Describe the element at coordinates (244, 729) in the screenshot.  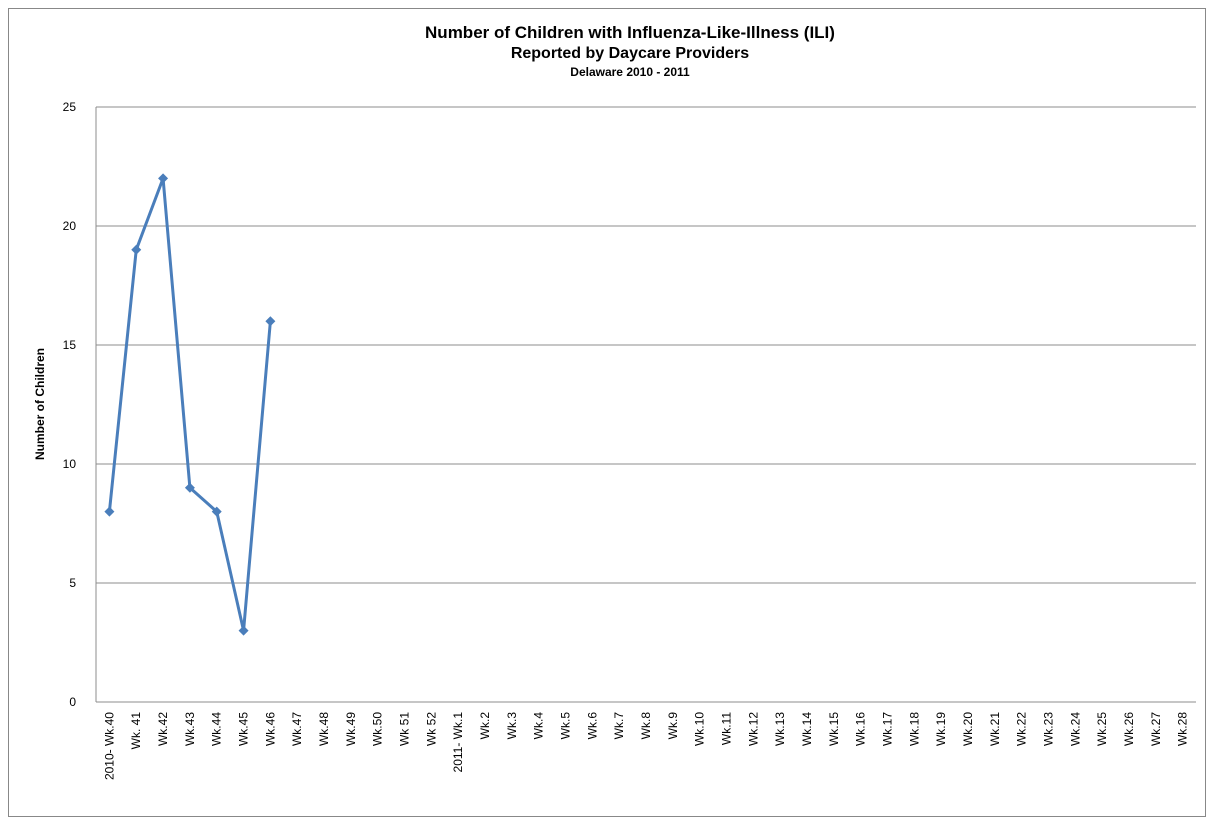
I see `x-tick-label: Wk.45` at that location.